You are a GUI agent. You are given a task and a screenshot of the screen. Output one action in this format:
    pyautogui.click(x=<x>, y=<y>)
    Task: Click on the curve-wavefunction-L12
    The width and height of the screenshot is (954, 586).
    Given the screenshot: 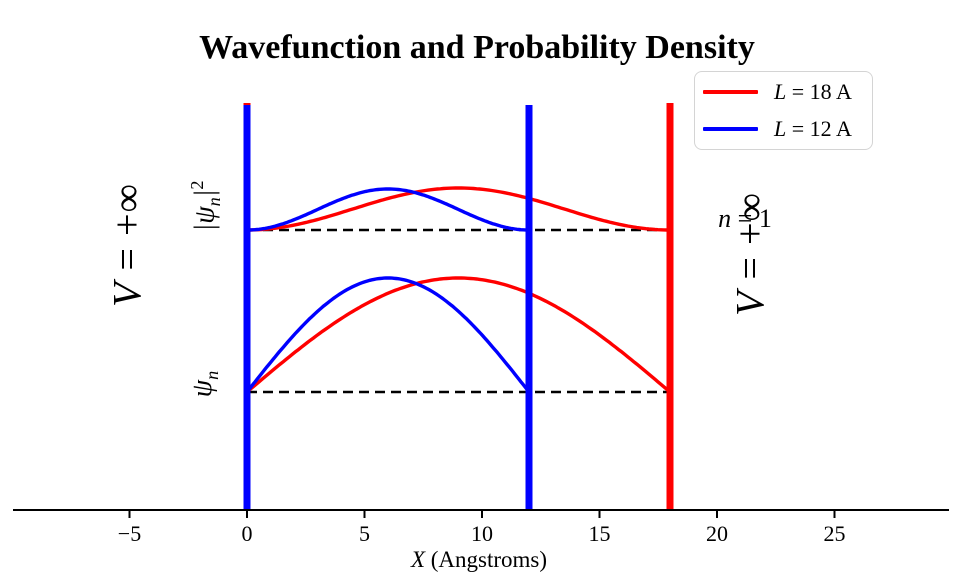 What is the action you would take?
    pyautogui.click(x=388, y=335)
    